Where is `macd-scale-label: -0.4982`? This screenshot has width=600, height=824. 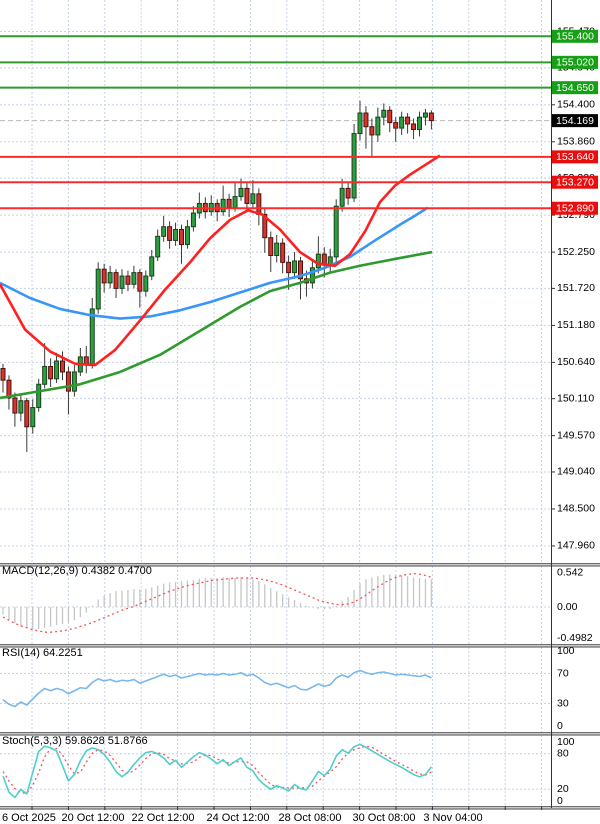
macd-scale-label: -0.4982 is located at coordinates (575, 638).